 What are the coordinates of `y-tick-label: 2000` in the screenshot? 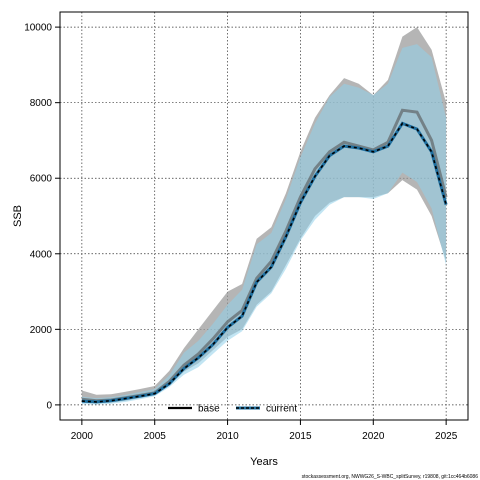 It's located at (41, 330).